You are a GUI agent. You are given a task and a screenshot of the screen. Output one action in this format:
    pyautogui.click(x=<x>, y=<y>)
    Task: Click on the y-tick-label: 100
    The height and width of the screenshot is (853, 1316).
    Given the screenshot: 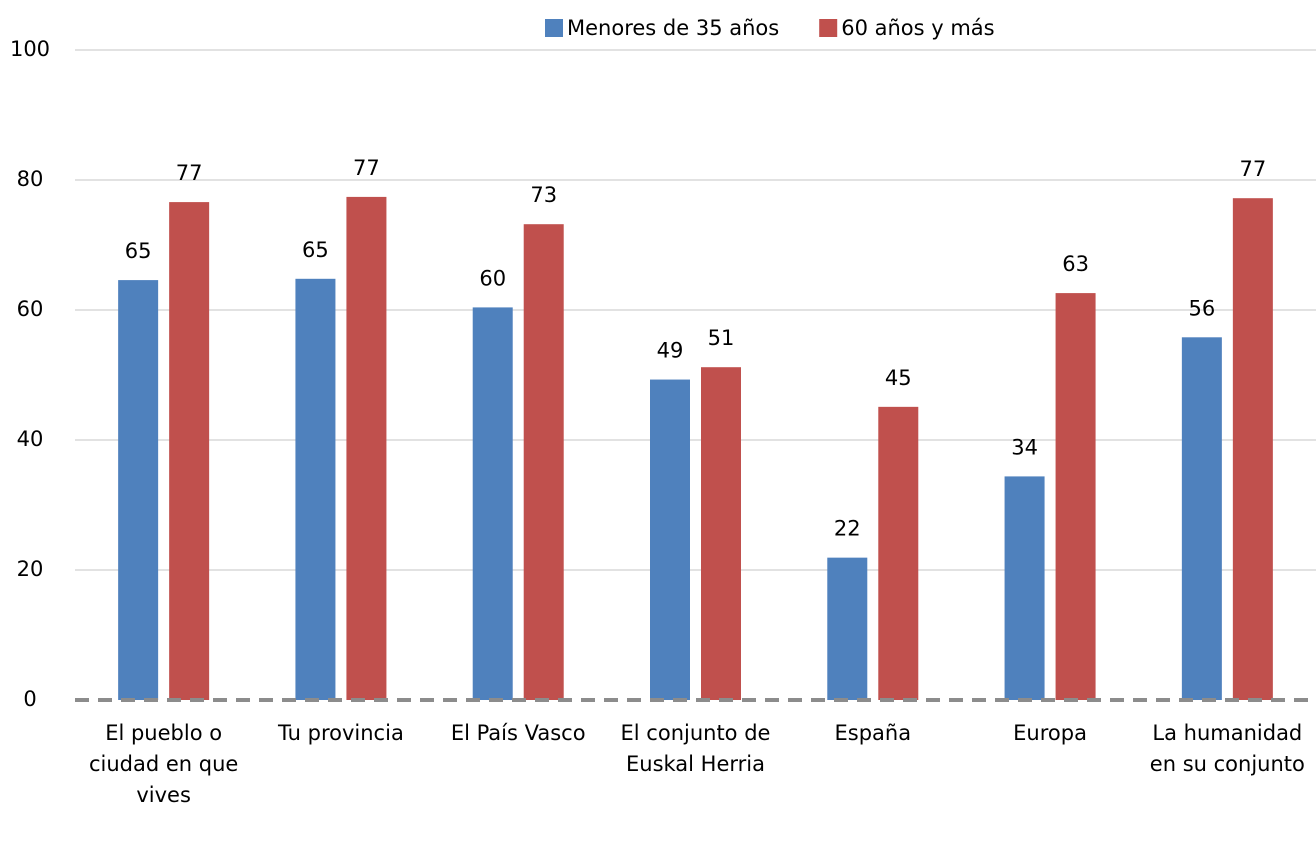 What is the action you would take?
    pyautogui.click(x=30, y=49)
    